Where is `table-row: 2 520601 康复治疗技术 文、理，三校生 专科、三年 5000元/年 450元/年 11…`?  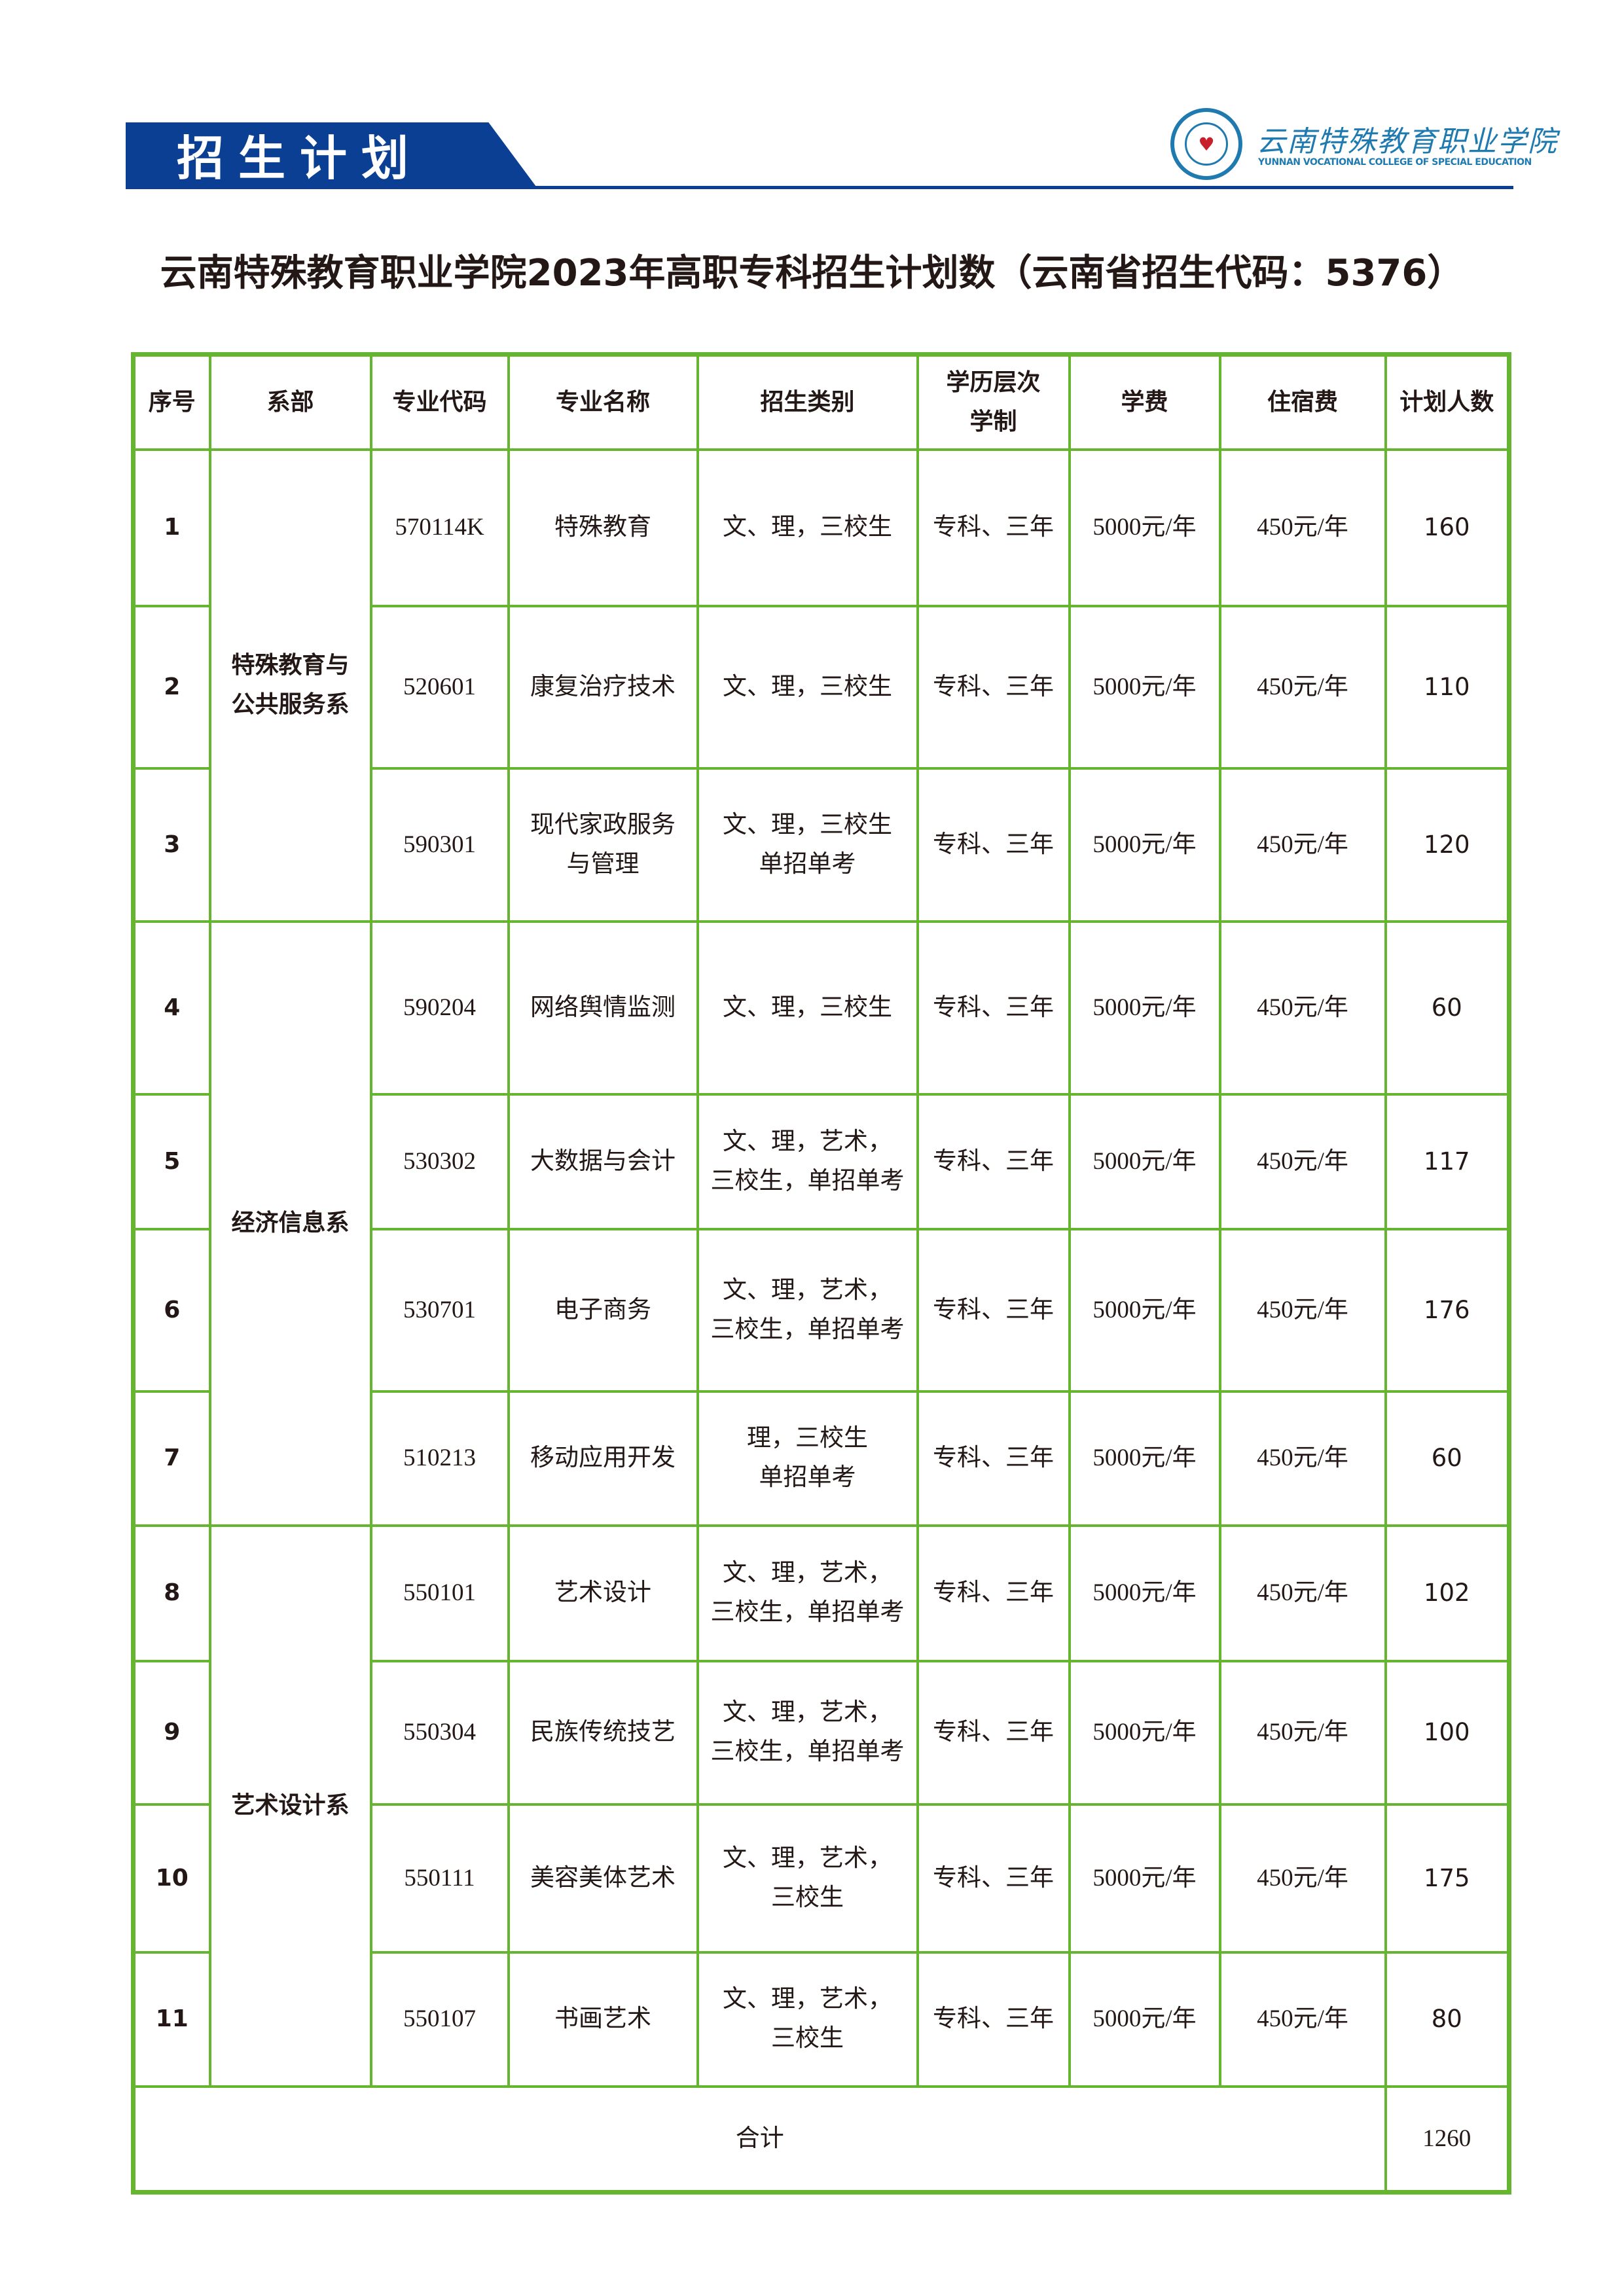
table-row: 2 520601 康复治疗技术 文、理，三校生 专科、三年 5000元/年 450元/年 11… is located at coordinates (821, 687).